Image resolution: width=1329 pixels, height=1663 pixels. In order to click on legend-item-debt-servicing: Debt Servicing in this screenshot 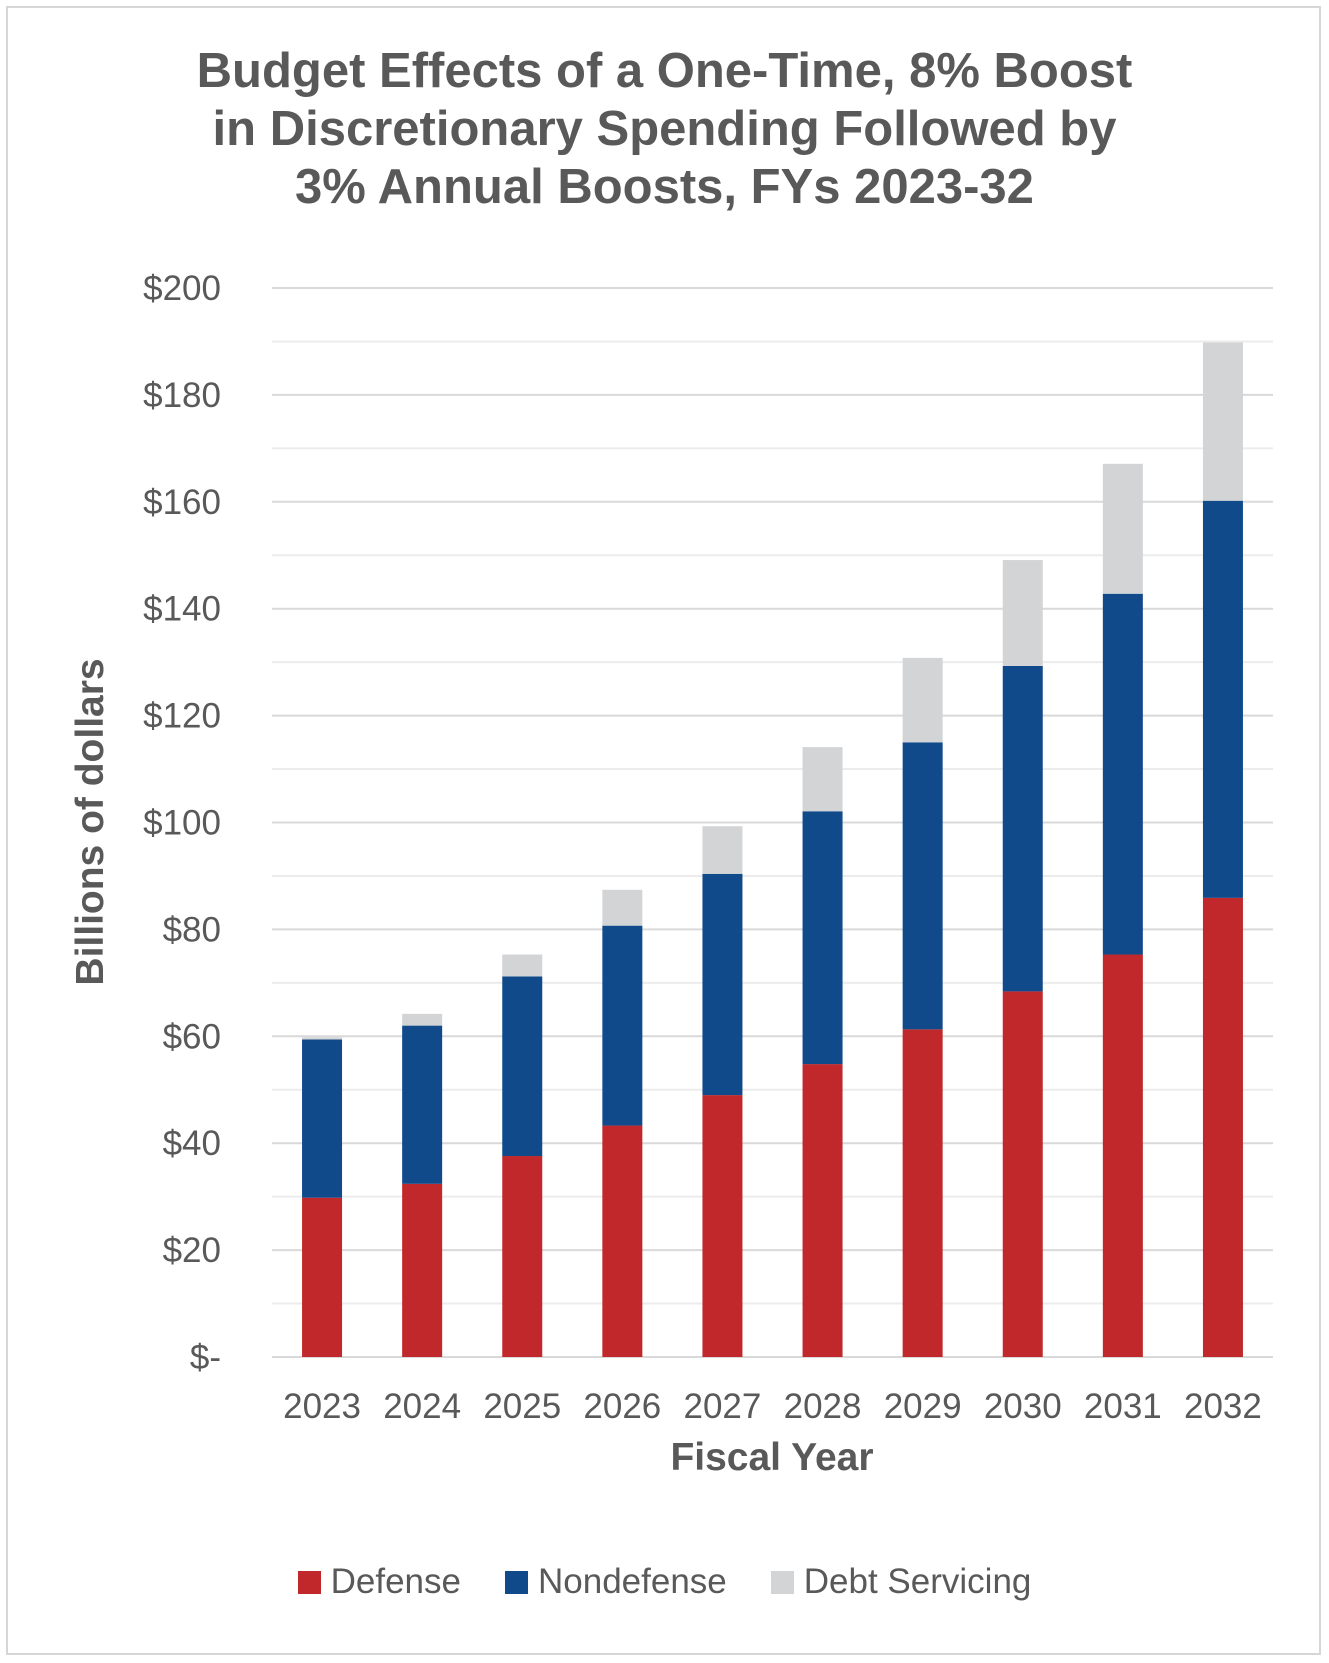, I will do `click(901, 1582)`.